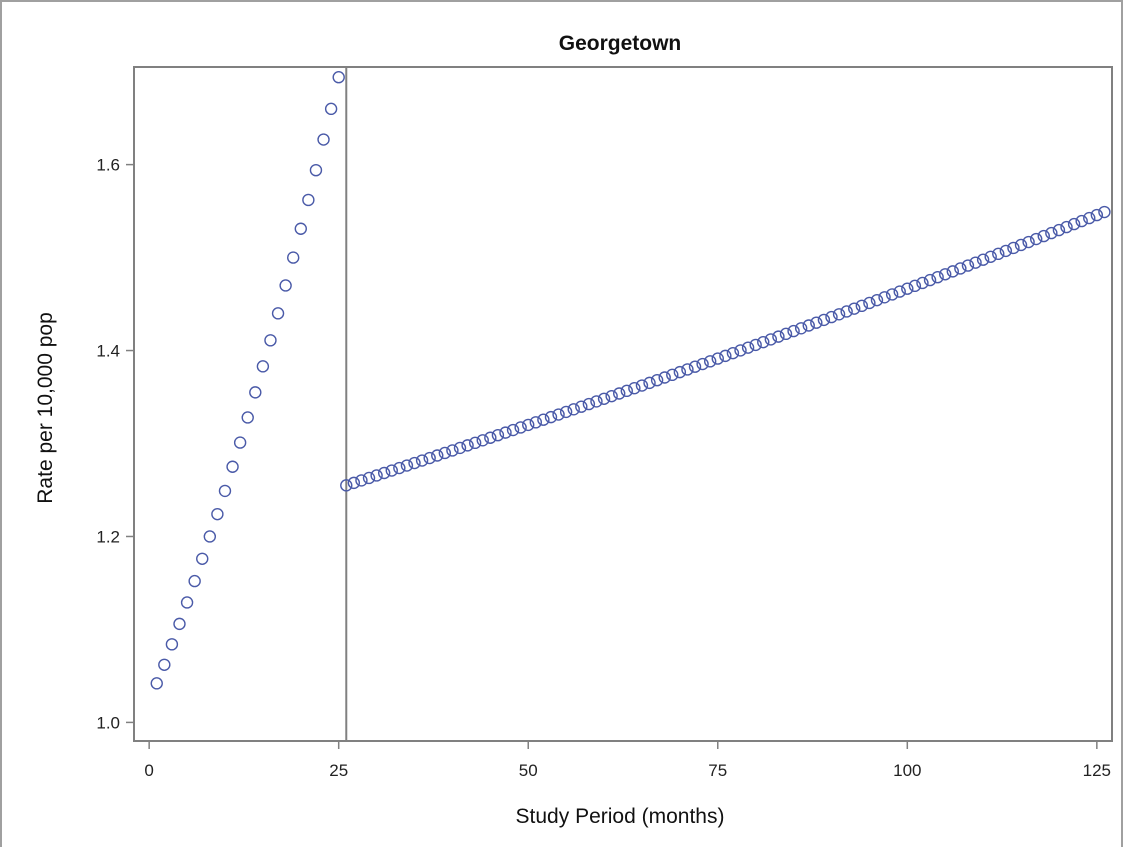  Describe the element at coordinates (907, 770) in the screenshot. I see `x-tick-label: 100` at that location.